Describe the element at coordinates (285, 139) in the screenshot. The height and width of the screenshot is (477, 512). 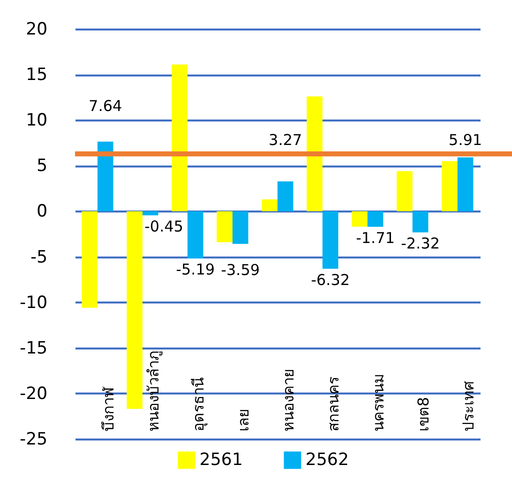
I see `data-label: 3.27` at that location.